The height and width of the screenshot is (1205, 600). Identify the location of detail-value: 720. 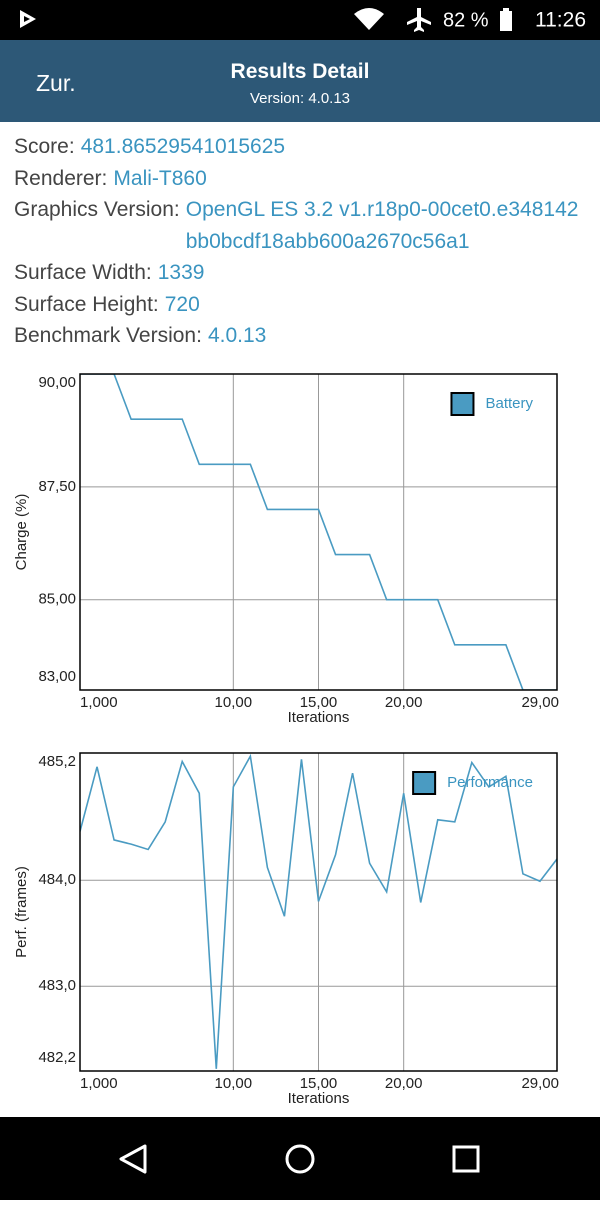
(182, 304).